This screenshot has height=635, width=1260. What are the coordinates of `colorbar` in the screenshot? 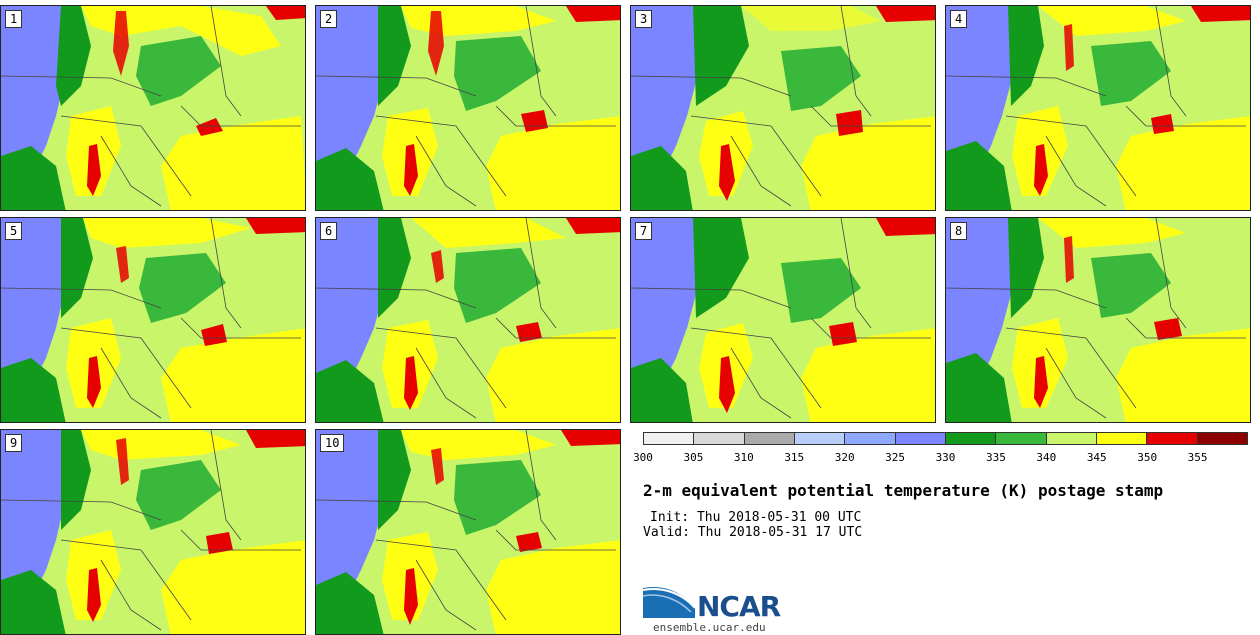 It's located at (945, 438).